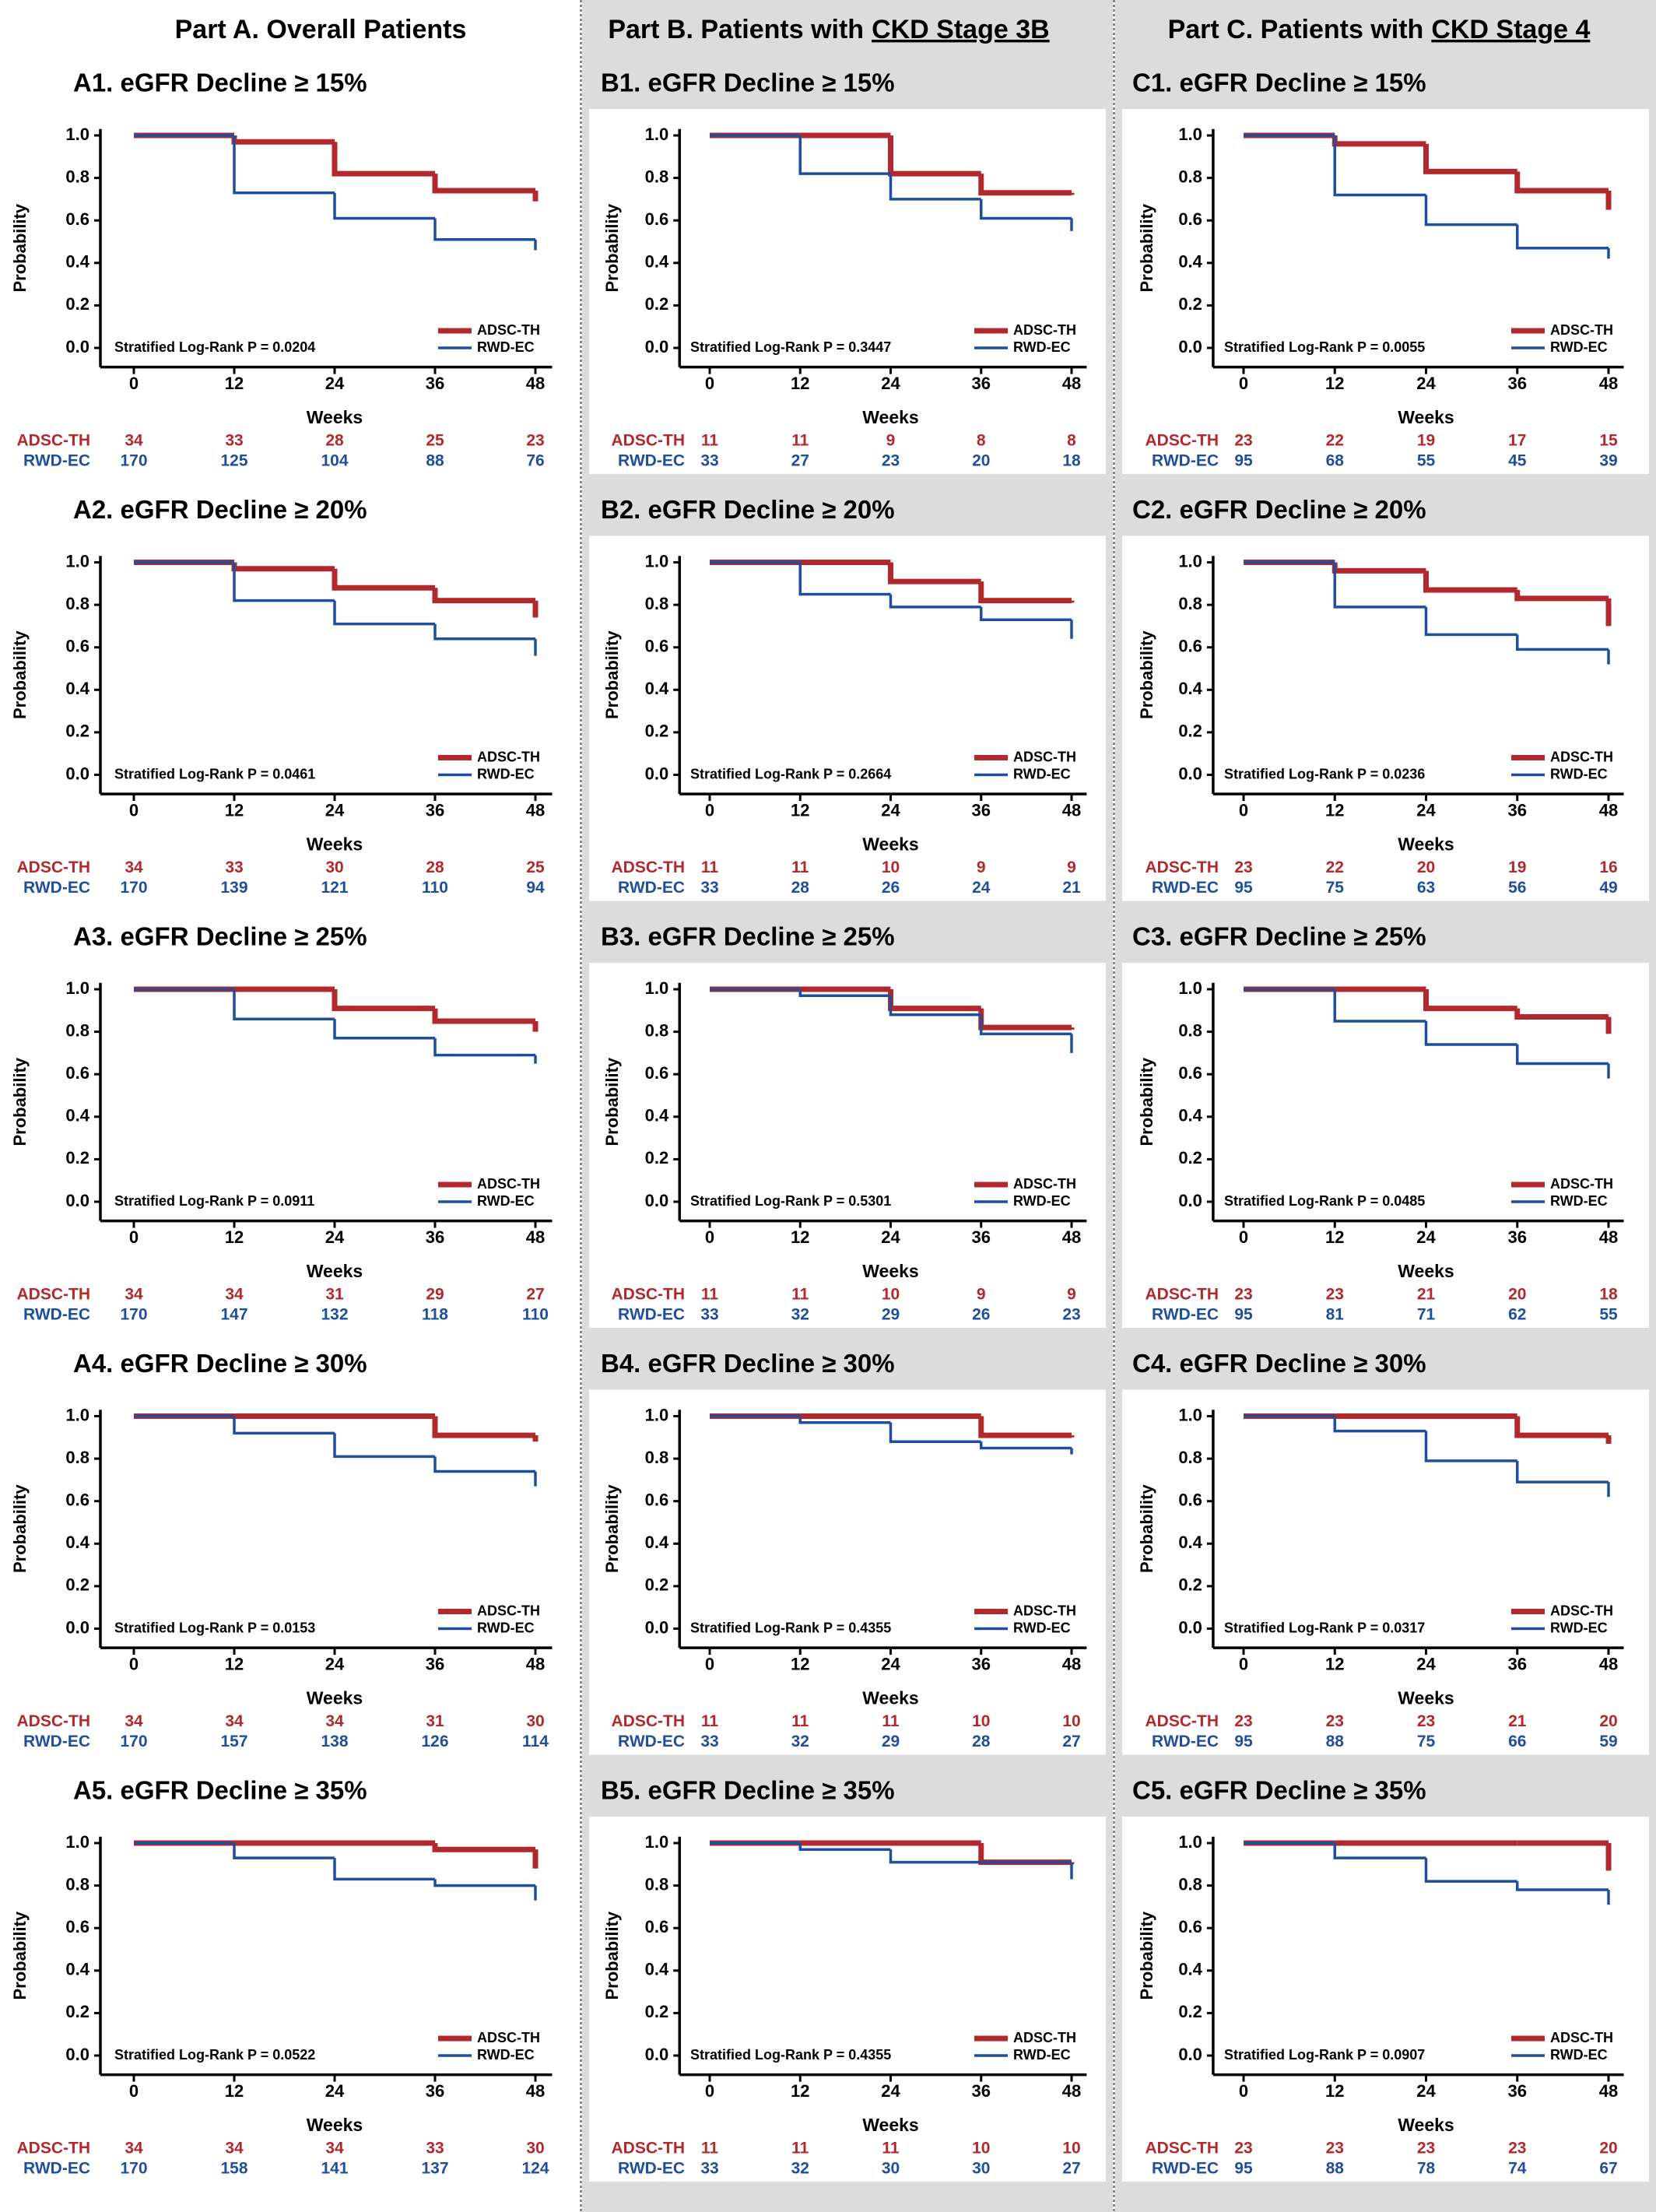 Image resolution: width=1656 pixels, height=2212 pixels. Describe the element at coordinates (1335, 1315) in the screenshot. I see `at-risk-count: 81` at that location.